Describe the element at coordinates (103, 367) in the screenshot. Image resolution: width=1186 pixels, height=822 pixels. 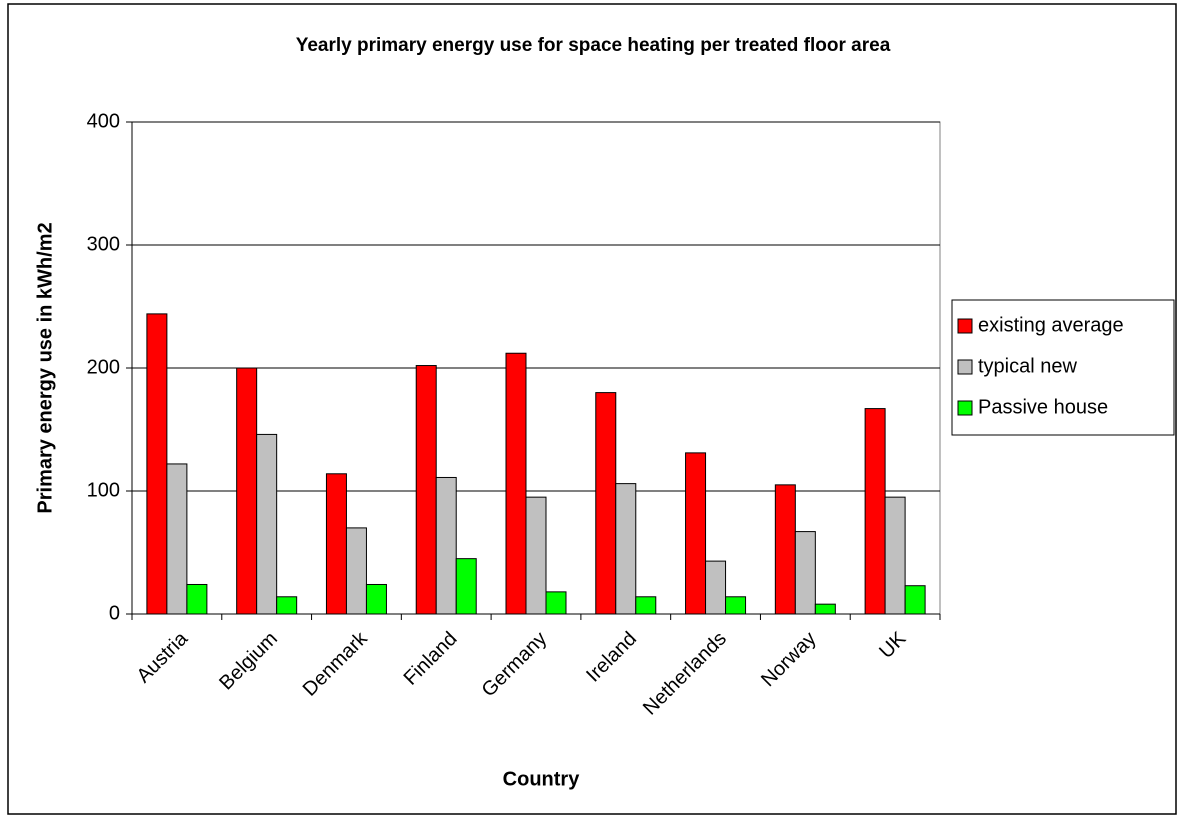
I see `y-tick-label: 200` at that location.